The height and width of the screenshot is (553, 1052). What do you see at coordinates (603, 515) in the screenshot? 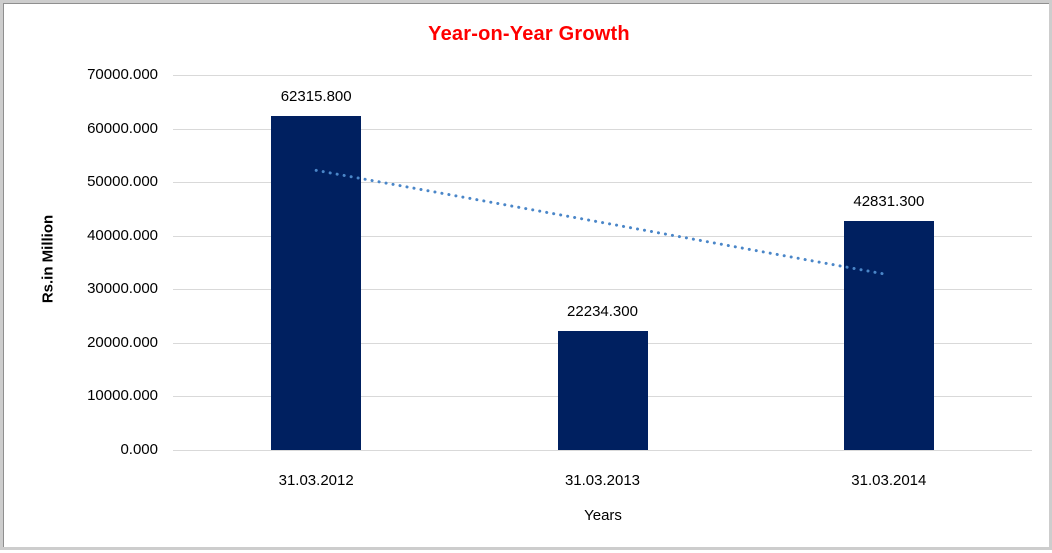
I see `x-axis-title: Years` at bounding box center [603, 515].